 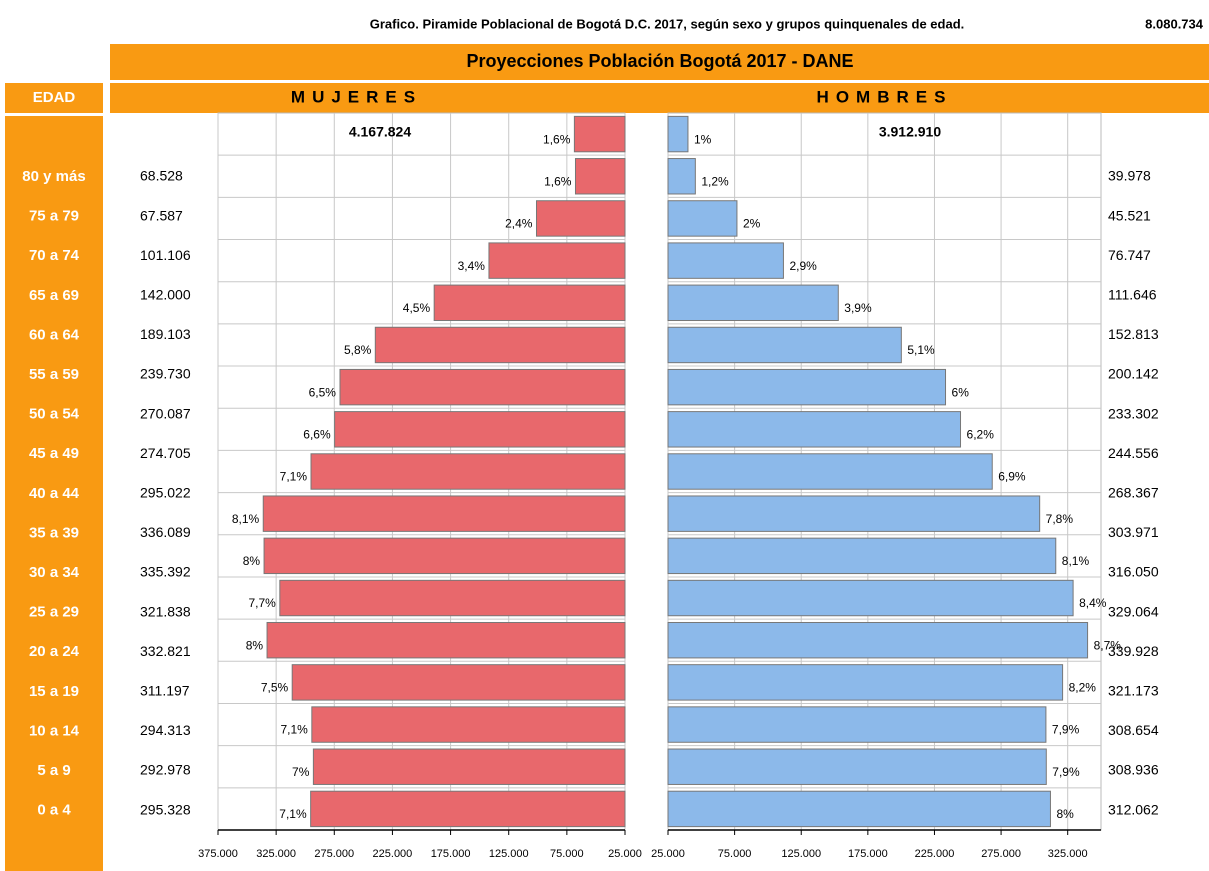 What do you see at coordinates (53, 770) in the screenshot?
I see `category-label: 5 a 9` at bounding box center [53, 770].